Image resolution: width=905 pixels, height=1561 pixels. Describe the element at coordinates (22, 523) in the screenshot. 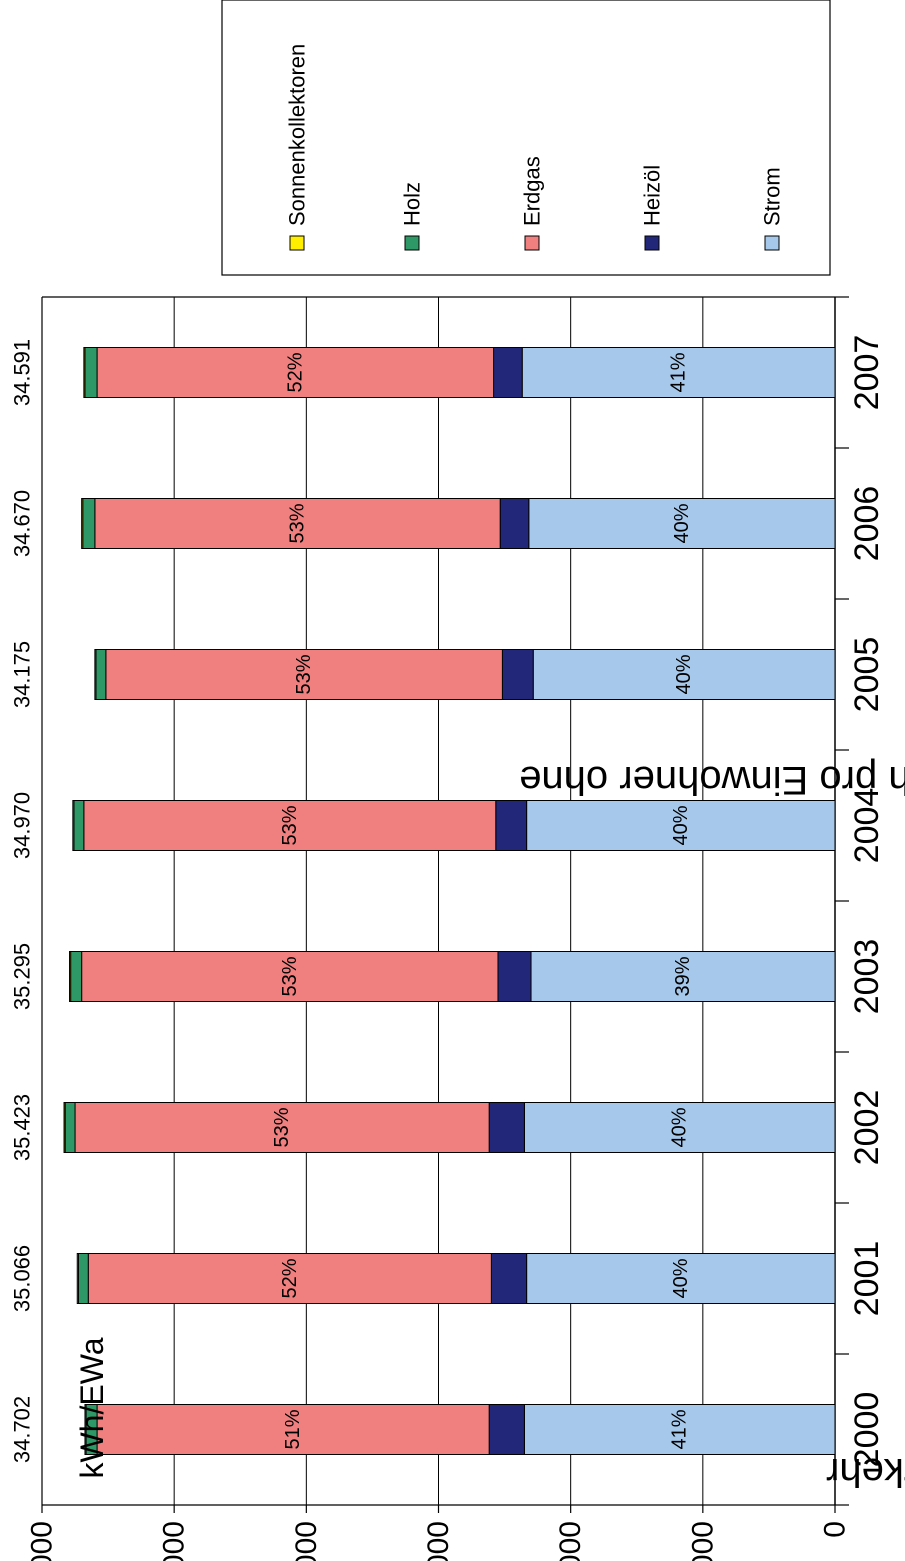

I see `bar-total-label: 34.670` at that location.